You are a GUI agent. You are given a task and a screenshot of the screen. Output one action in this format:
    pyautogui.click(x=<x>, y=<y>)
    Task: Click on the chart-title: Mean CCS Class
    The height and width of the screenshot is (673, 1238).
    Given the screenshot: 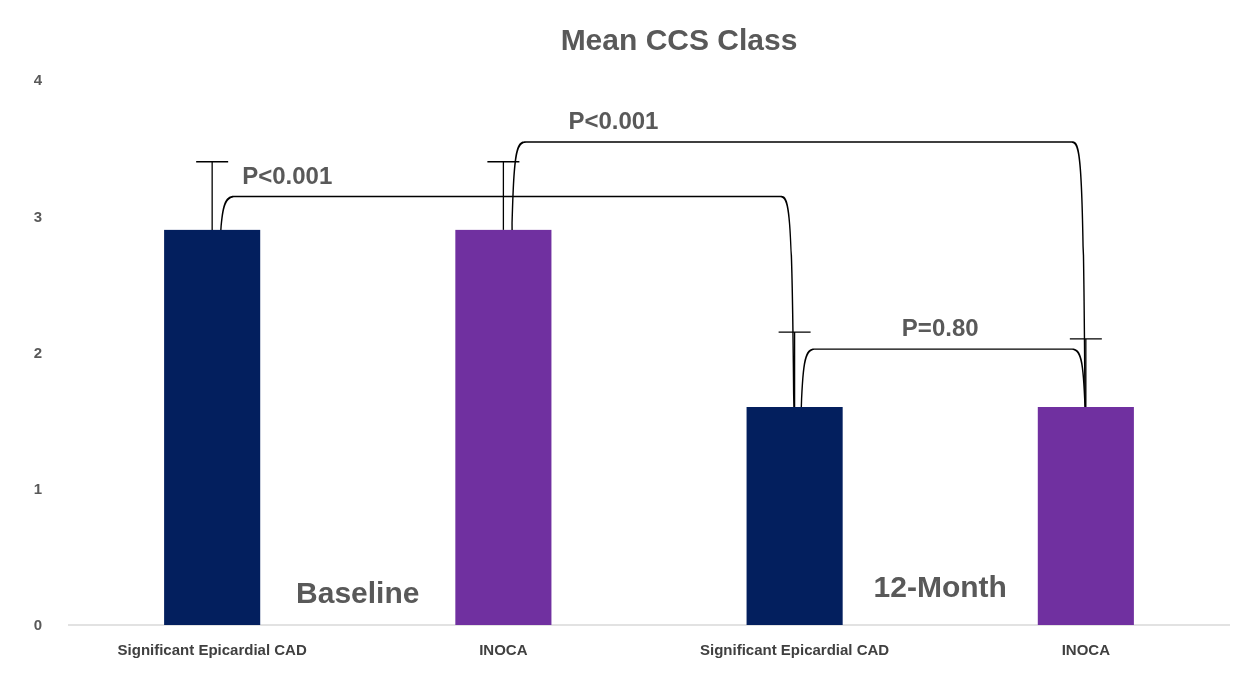 What is the action you would take?
    pyautogui.click(x=679, y=39)
    